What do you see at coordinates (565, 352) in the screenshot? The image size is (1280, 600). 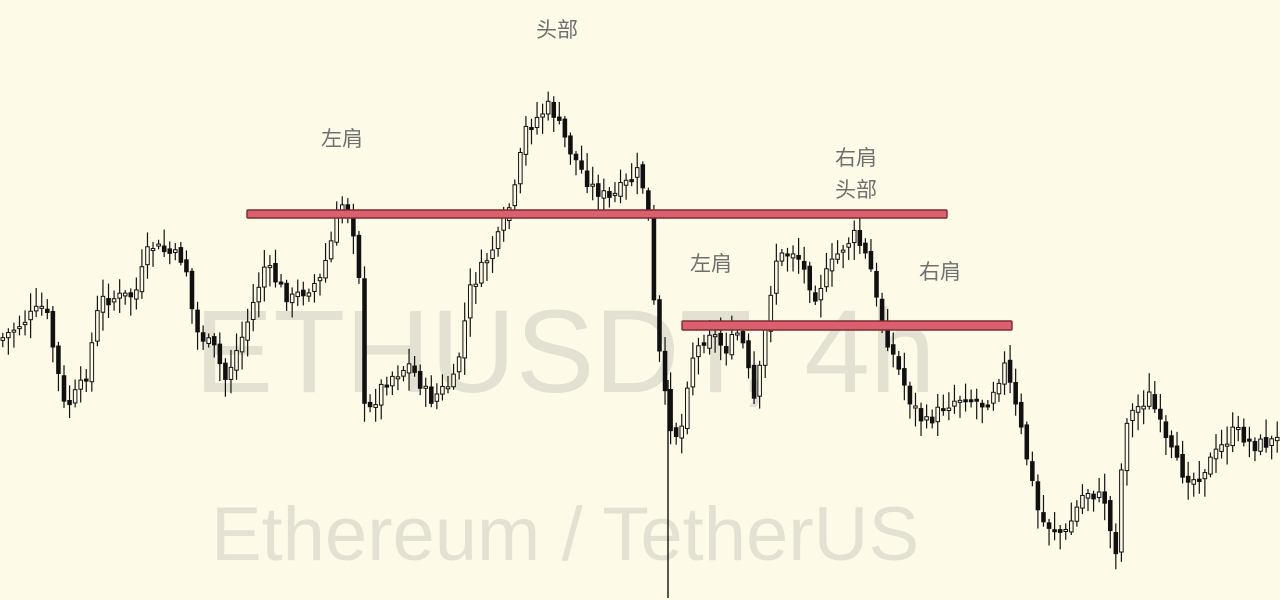 I see `watermark-symbol: ETHUSDT, 4h` at bounding box center [565, 352].